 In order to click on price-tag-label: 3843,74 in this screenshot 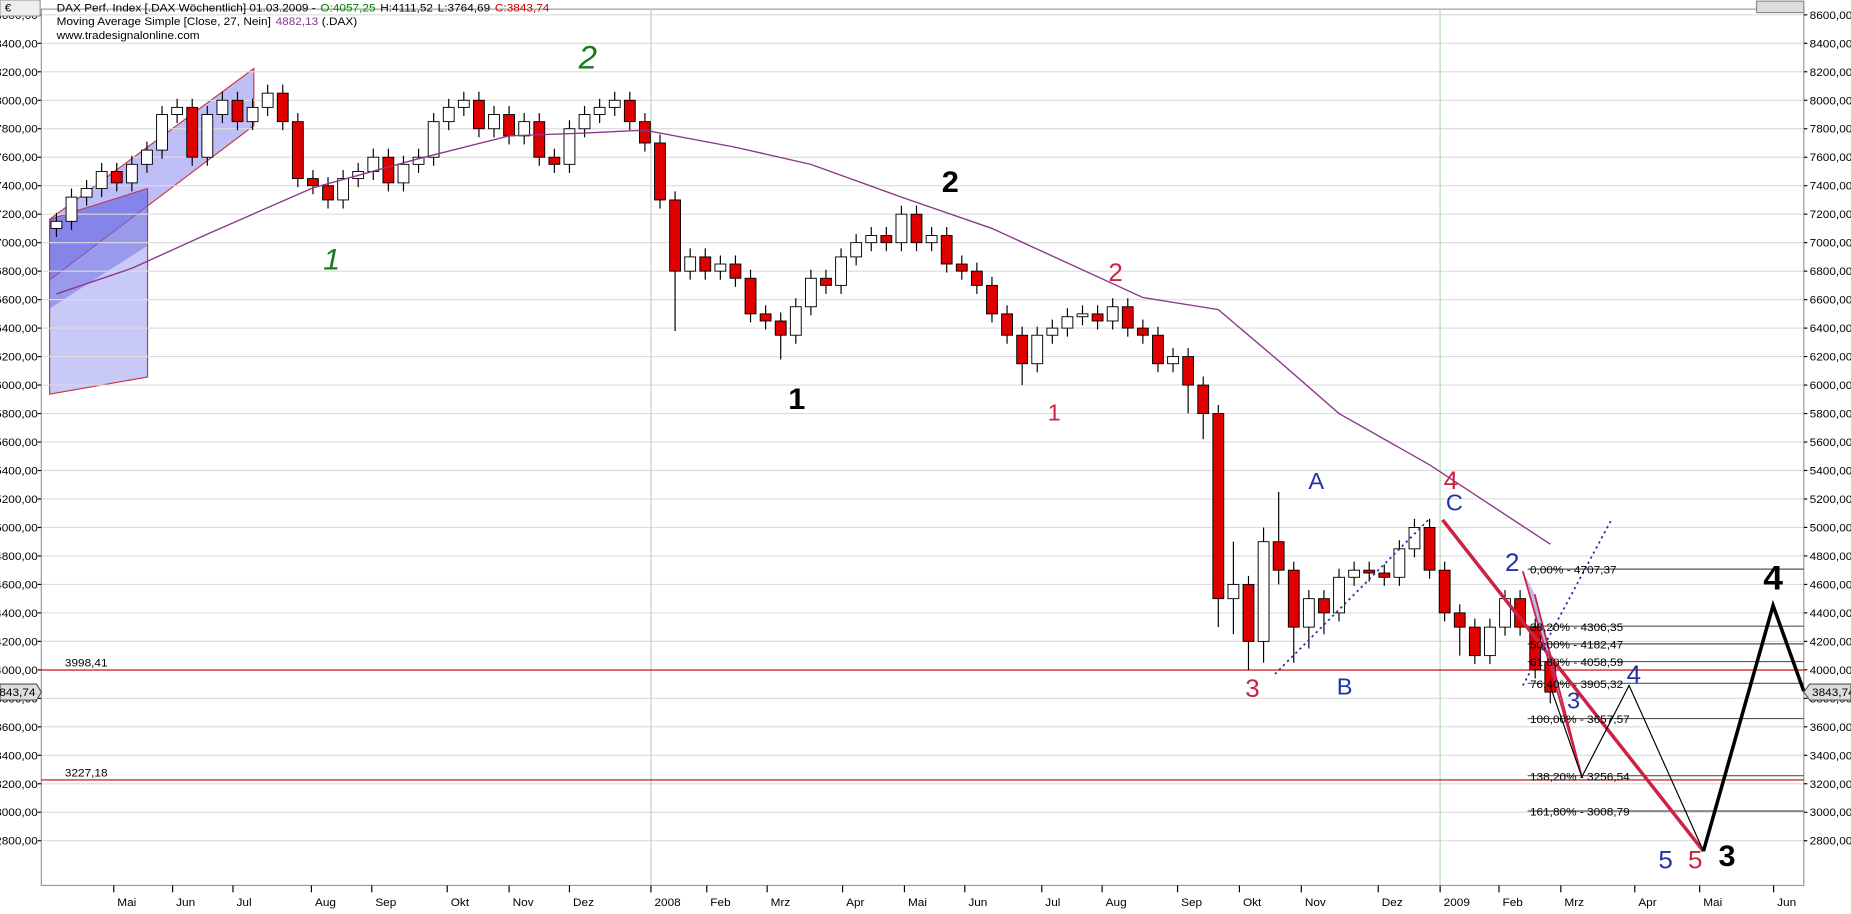, I will do `click(18, 692)`.